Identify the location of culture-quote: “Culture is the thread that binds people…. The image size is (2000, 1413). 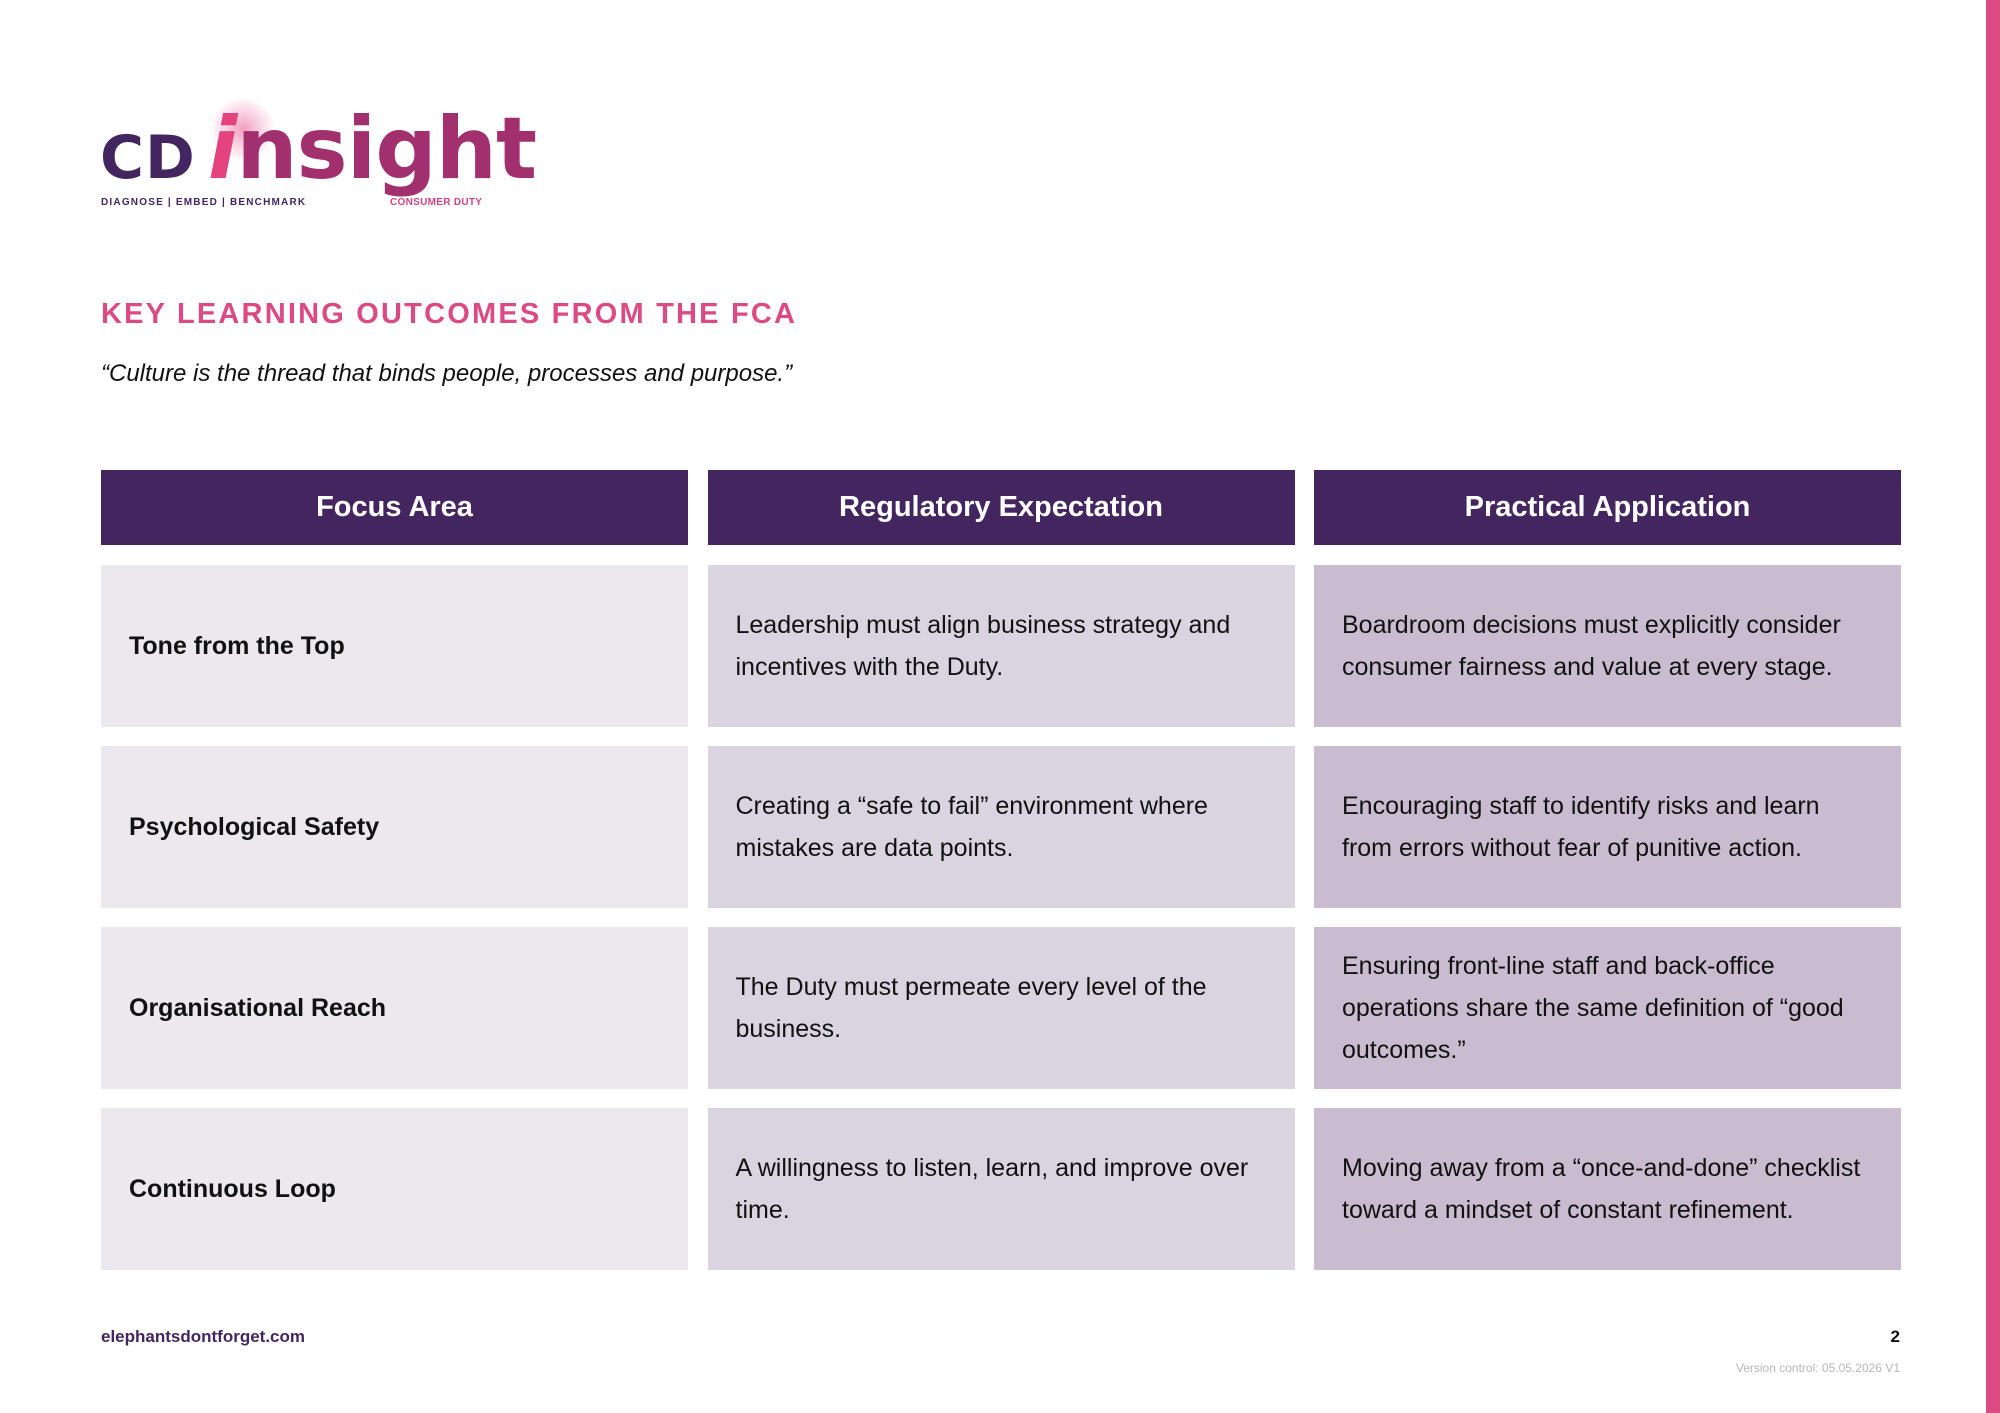
(447, 373).